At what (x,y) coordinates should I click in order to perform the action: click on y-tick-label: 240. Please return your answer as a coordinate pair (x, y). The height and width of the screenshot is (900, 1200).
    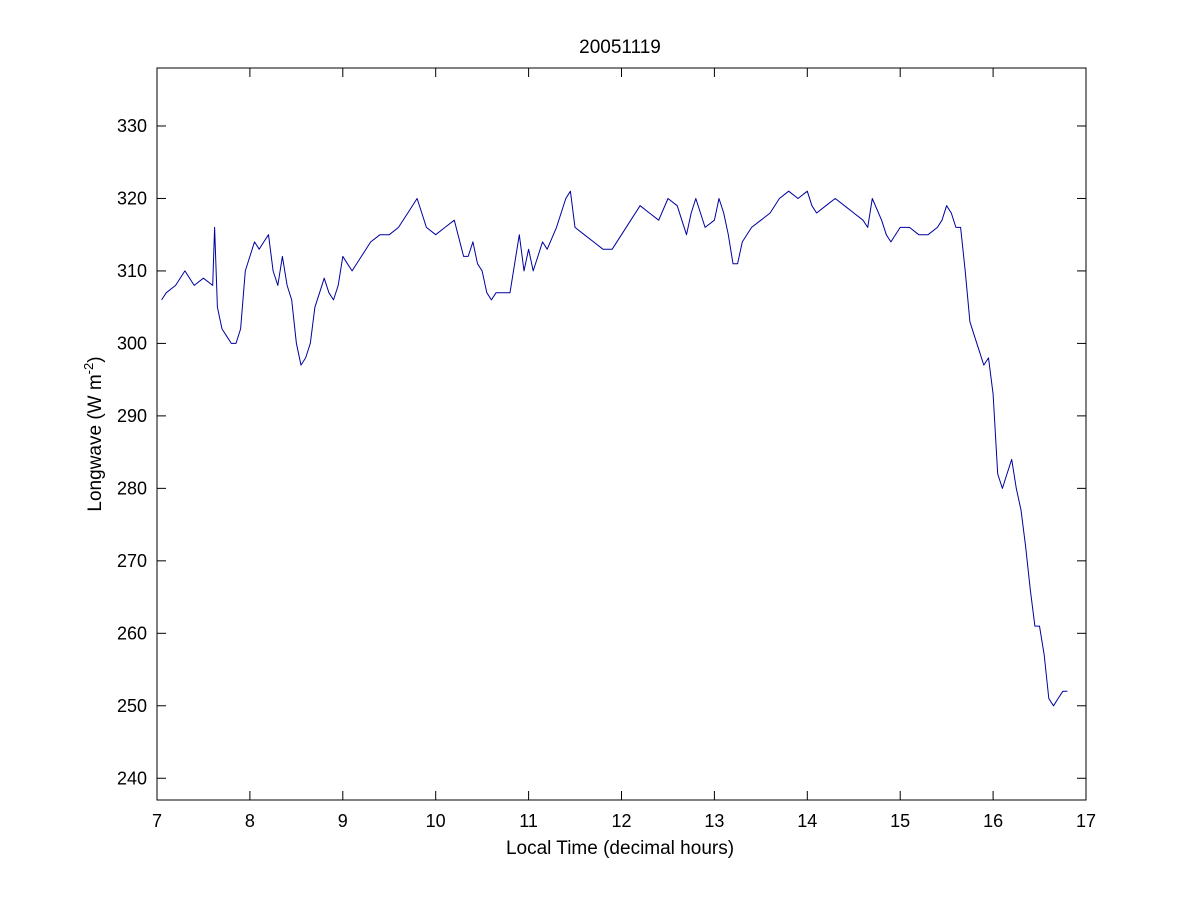
    Looking at the image, I should click on (132, 778).